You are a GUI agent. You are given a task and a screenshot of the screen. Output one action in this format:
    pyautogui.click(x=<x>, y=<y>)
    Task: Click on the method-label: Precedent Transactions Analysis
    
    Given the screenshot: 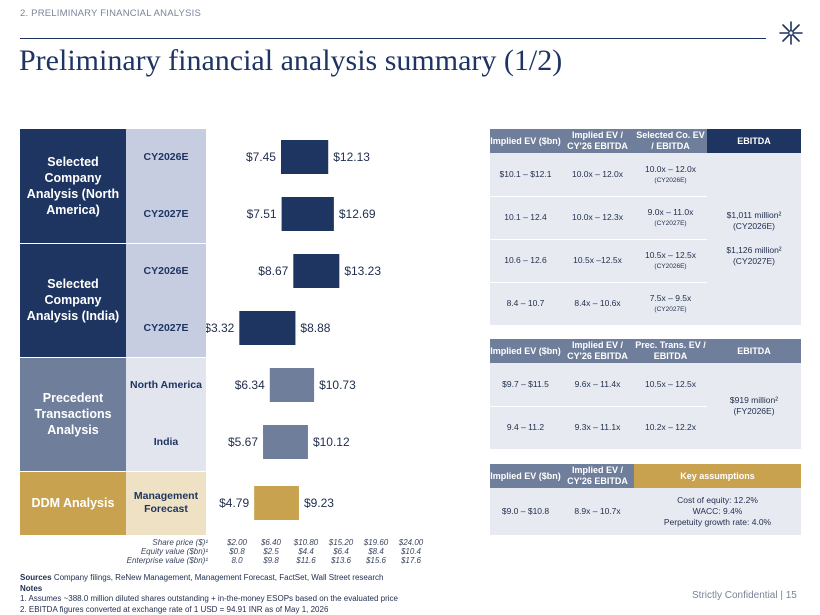 What is the action you would take?
    pyautogui.click(x=73, y=414)
    